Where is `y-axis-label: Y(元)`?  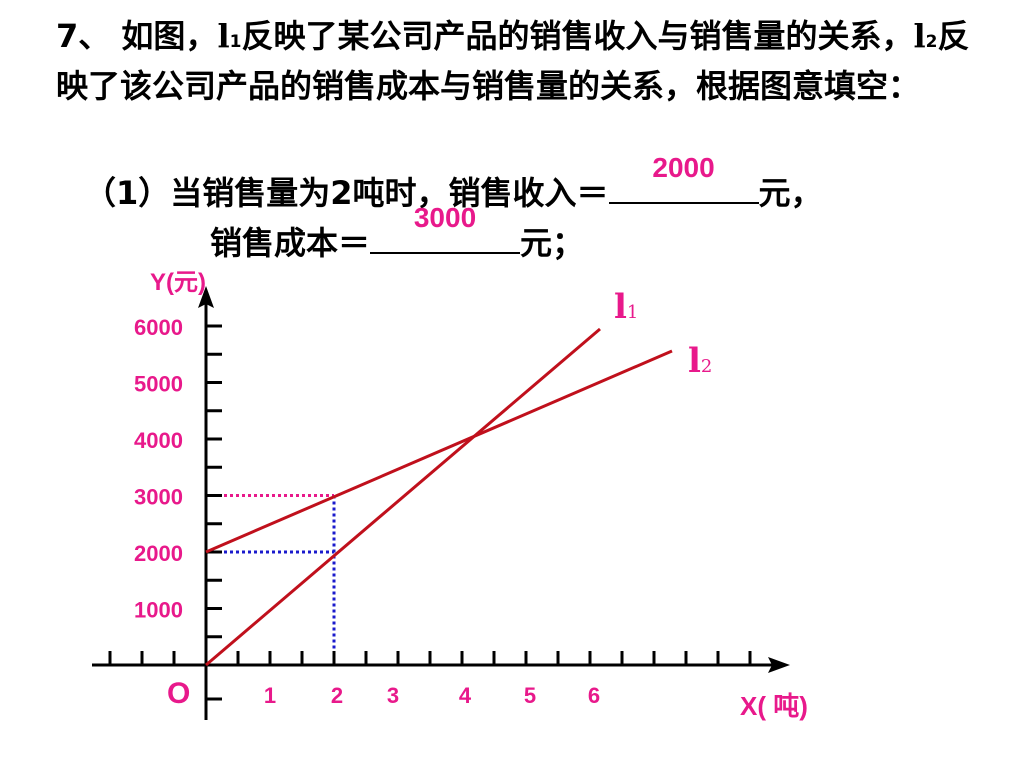 y-axis-label: Y(元) is located at coordinates (178, 282).